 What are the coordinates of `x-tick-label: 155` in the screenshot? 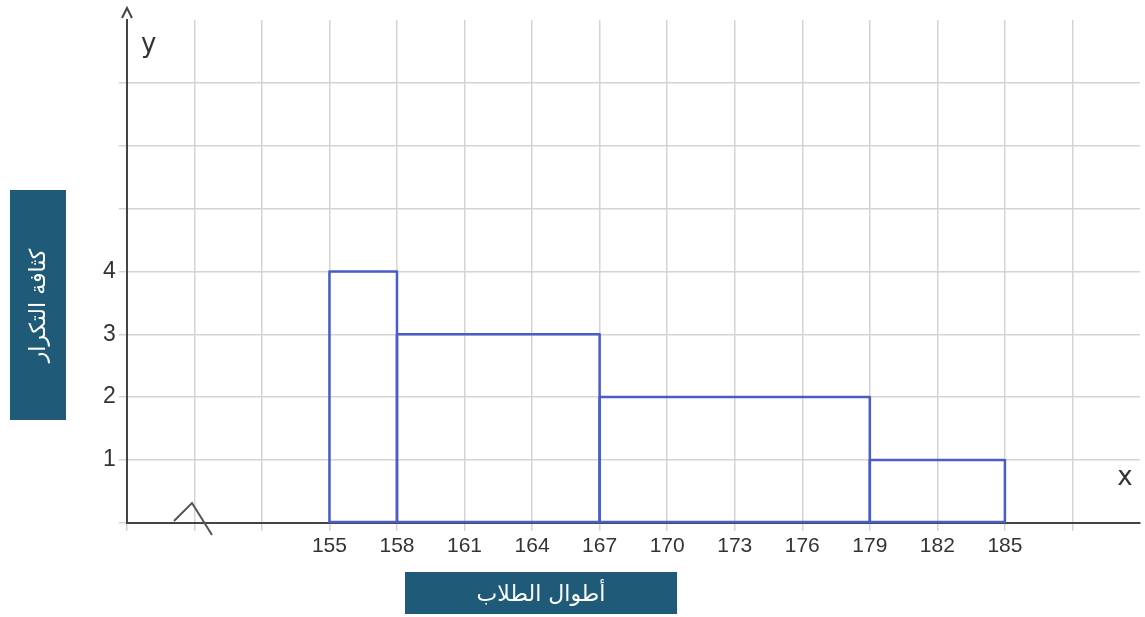 It's located at (329, 545).